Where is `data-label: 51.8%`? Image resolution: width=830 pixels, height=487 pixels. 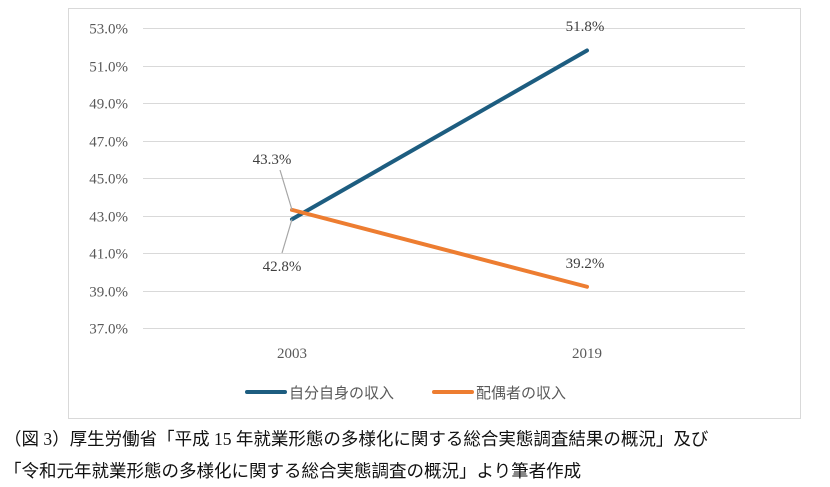 data-label: 51.8% is located at coordinates (585, 27).